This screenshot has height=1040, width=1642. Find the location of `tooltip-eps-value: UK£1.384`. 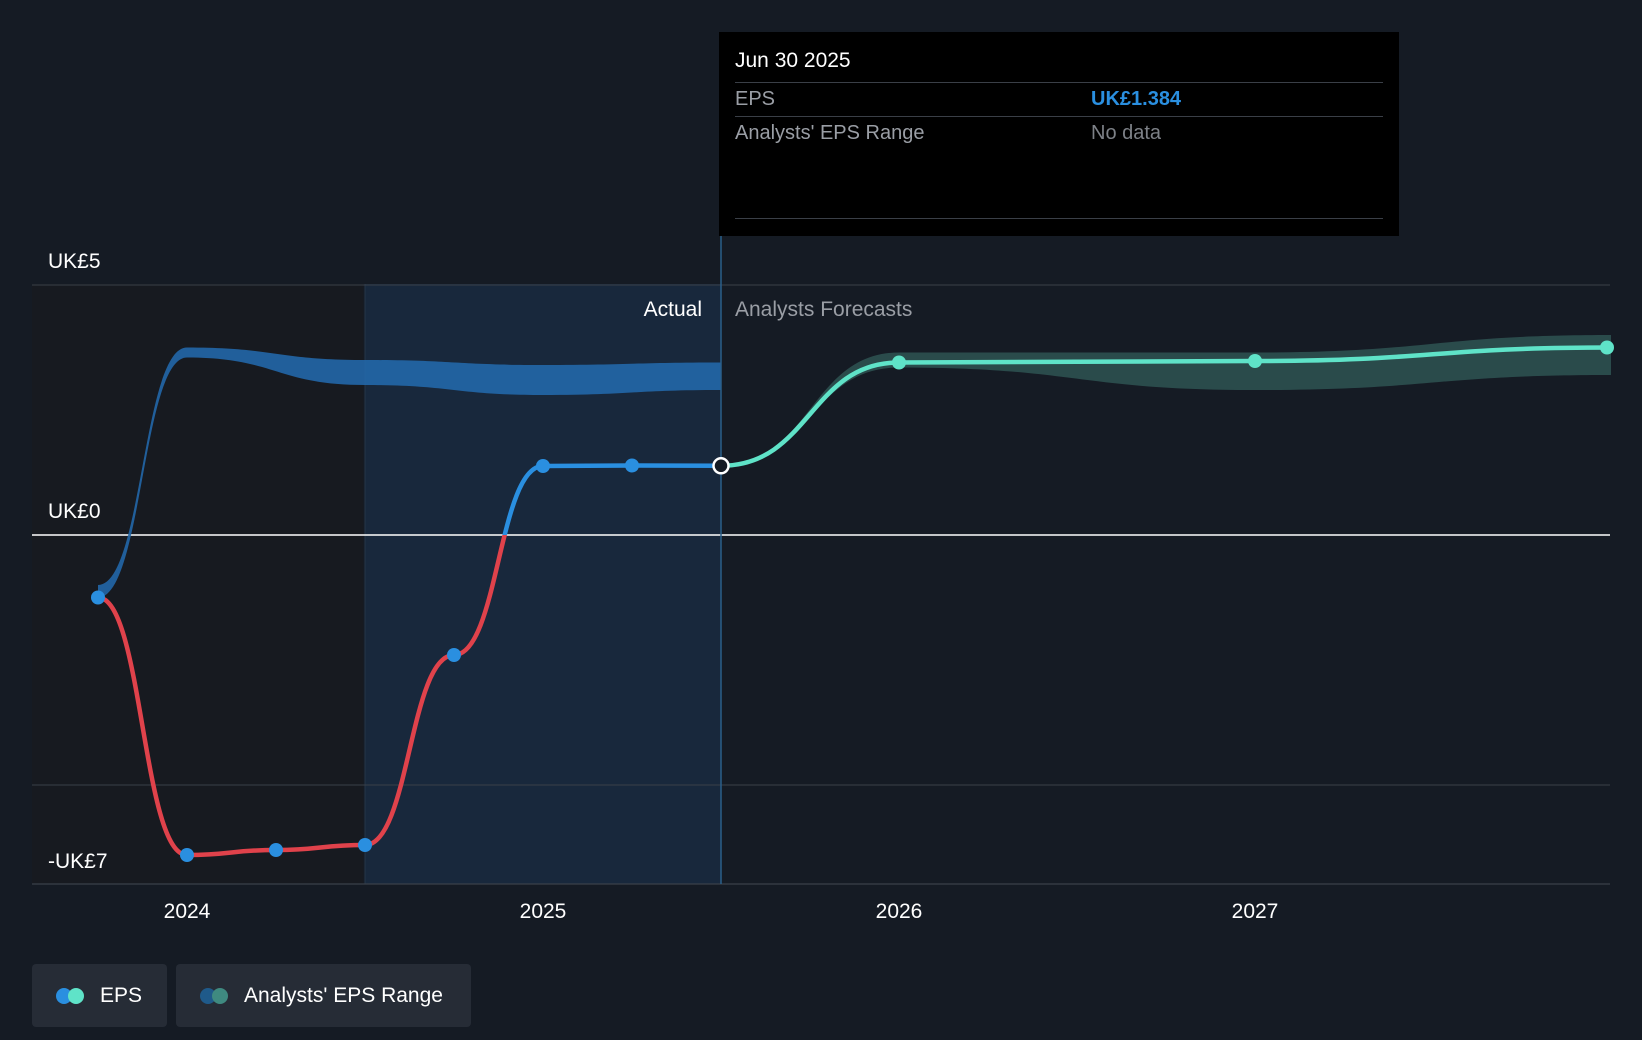

tooltip-eps-value: UK£1.384 is located at coordinates (1136, 99).